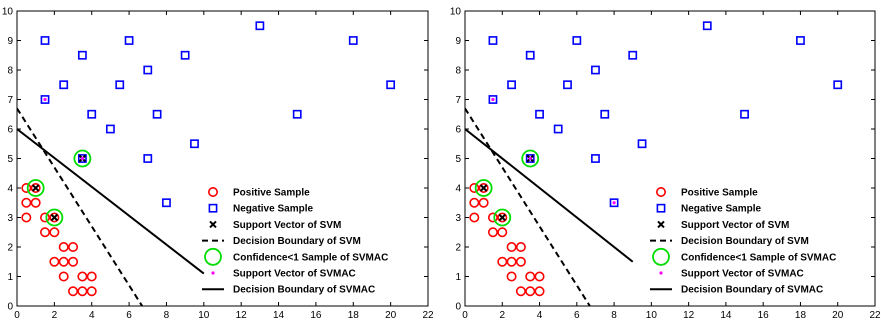 The image size is (883, 324). I want to click on decision-boundary-of-svm-line, so click(528, 206).